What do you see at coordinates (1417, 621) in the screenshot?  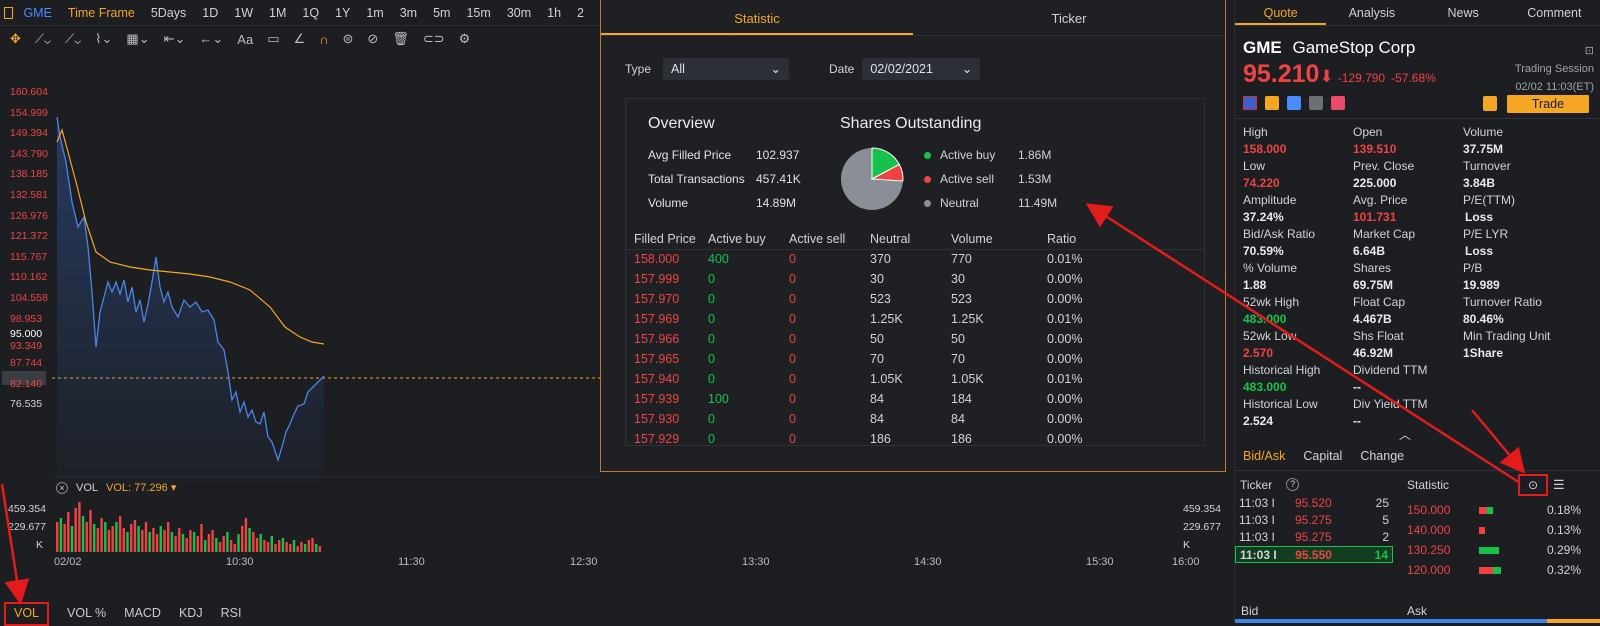 I see `bid-ask-bar` at bounding box center [1417, 621].